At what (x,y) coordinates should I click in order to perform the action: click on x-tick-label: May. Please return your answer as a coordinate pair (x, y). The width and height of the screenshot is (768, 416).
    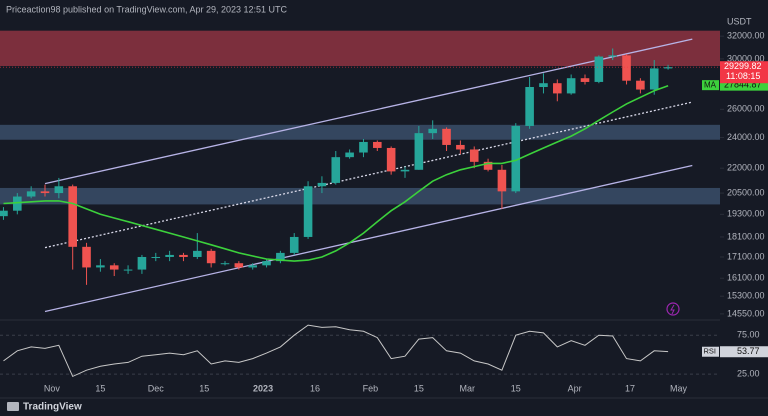
    Looking at the image, I should click on (679, 388).